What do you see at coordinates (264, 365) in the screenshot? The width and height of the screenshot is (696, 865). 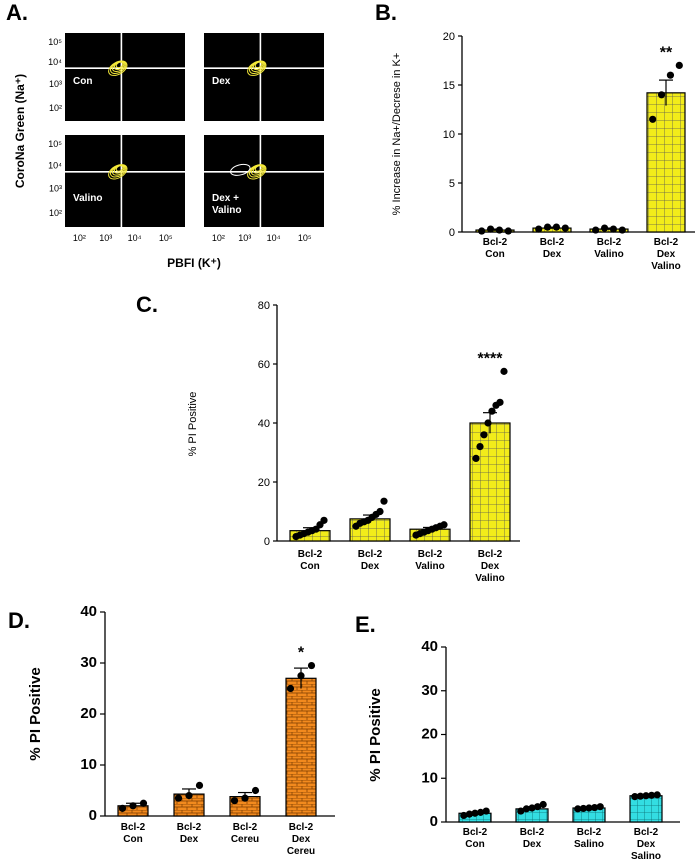 I see `y-tick-label: 60` at bounding box center [264, 365].